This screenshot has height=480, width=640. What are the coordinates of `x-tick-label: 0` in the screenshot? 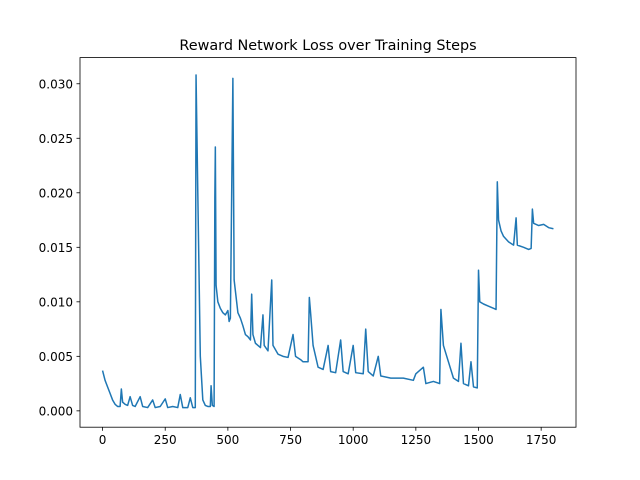 It's located at (103, 440).